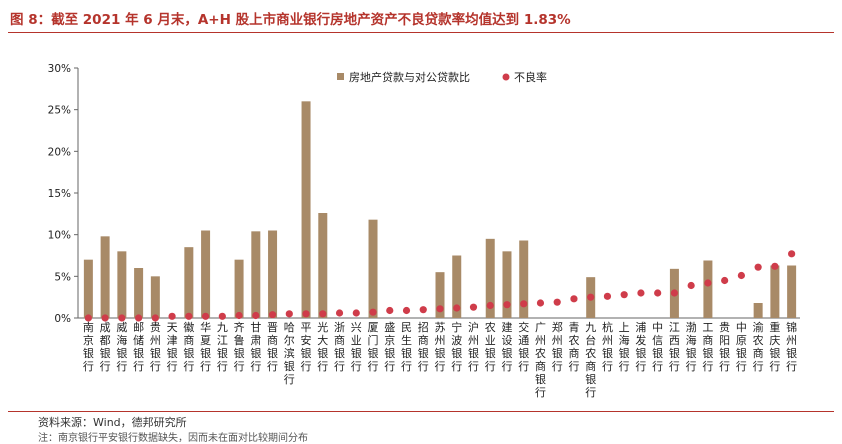 The height and width of the screenshot is (444, 842). What do you see at coordinates (691, 347) in the screenshot?
I see `category-label: 渤海银行` at bounding box center [691, 347].